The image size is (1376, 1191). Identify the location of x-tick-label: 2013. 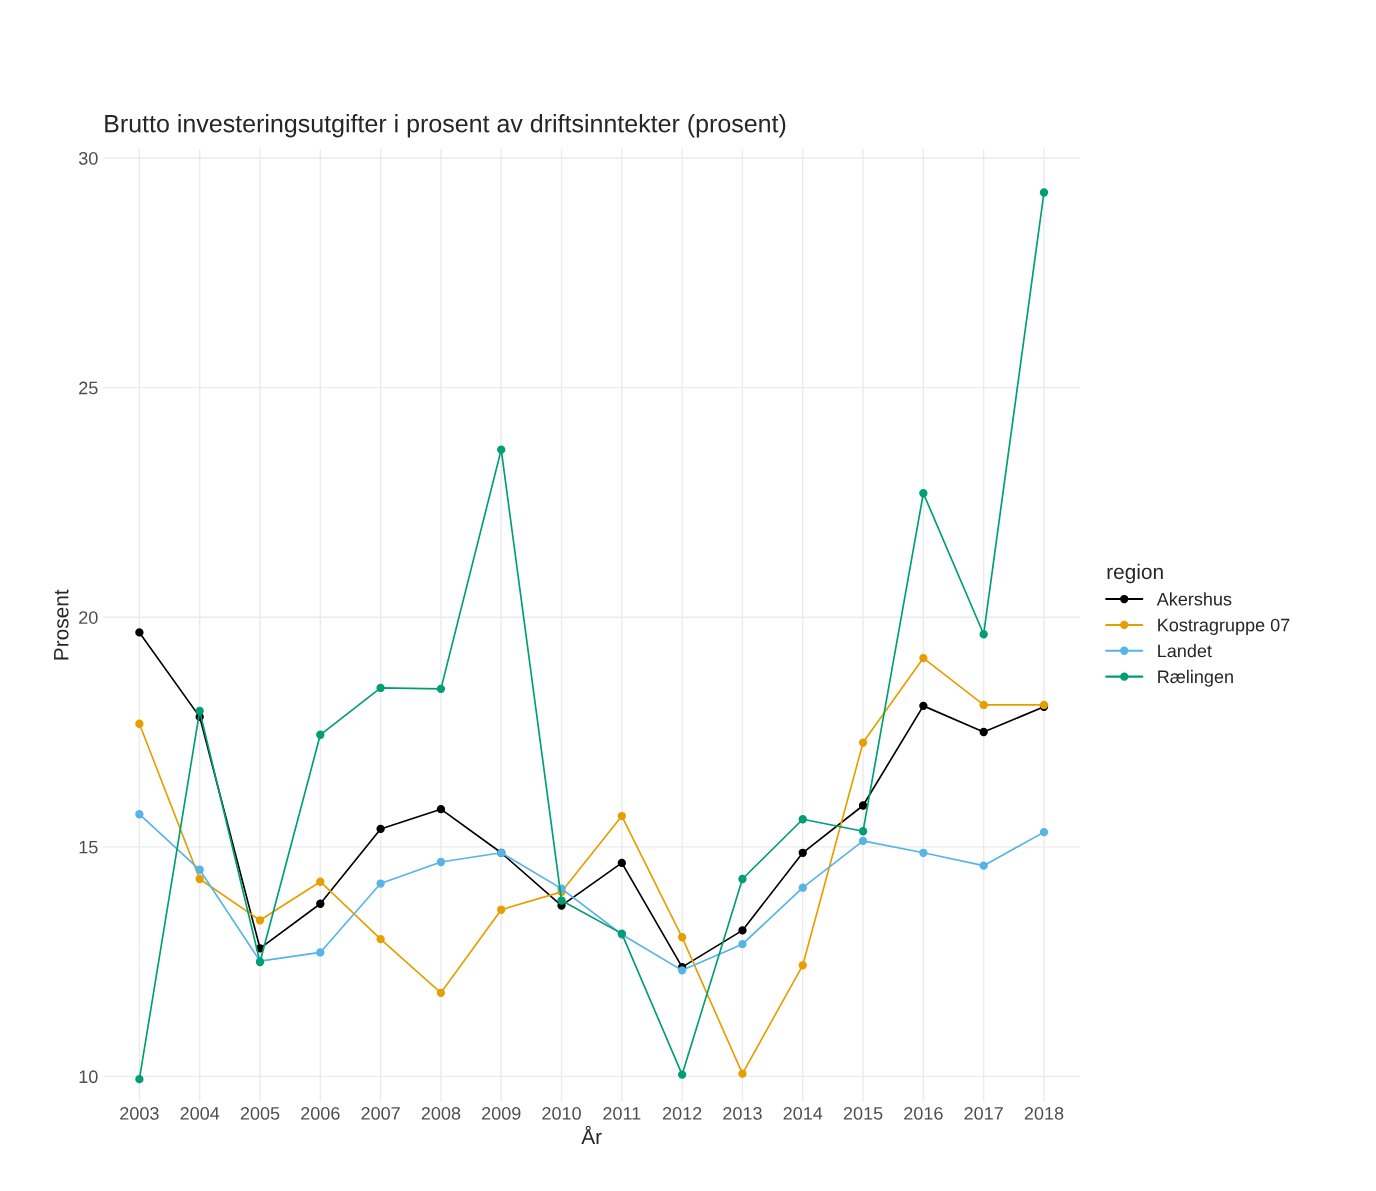
(742, 1113).